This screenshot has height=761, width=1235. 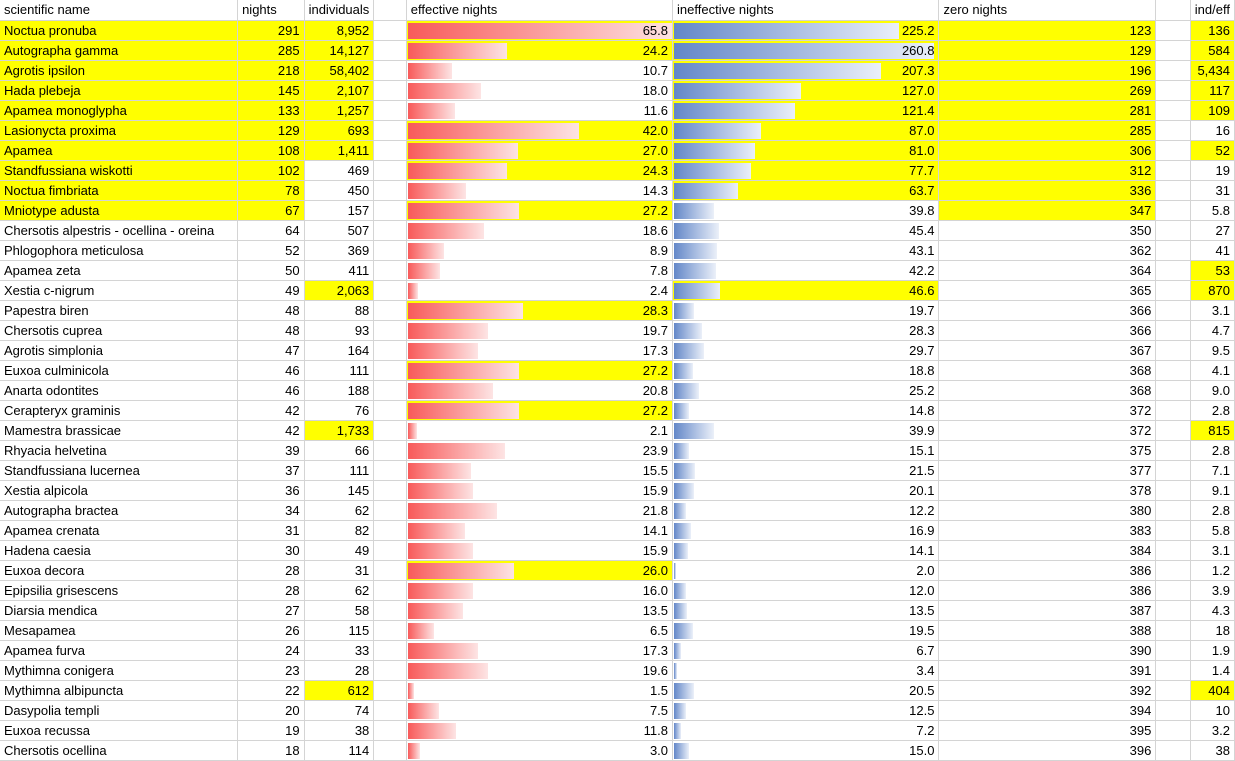 What do you see at coordinates (806, 370) in the screenshot?
I see `cell-ineffective-nights: 18.8` at bounding box center [806, 370].